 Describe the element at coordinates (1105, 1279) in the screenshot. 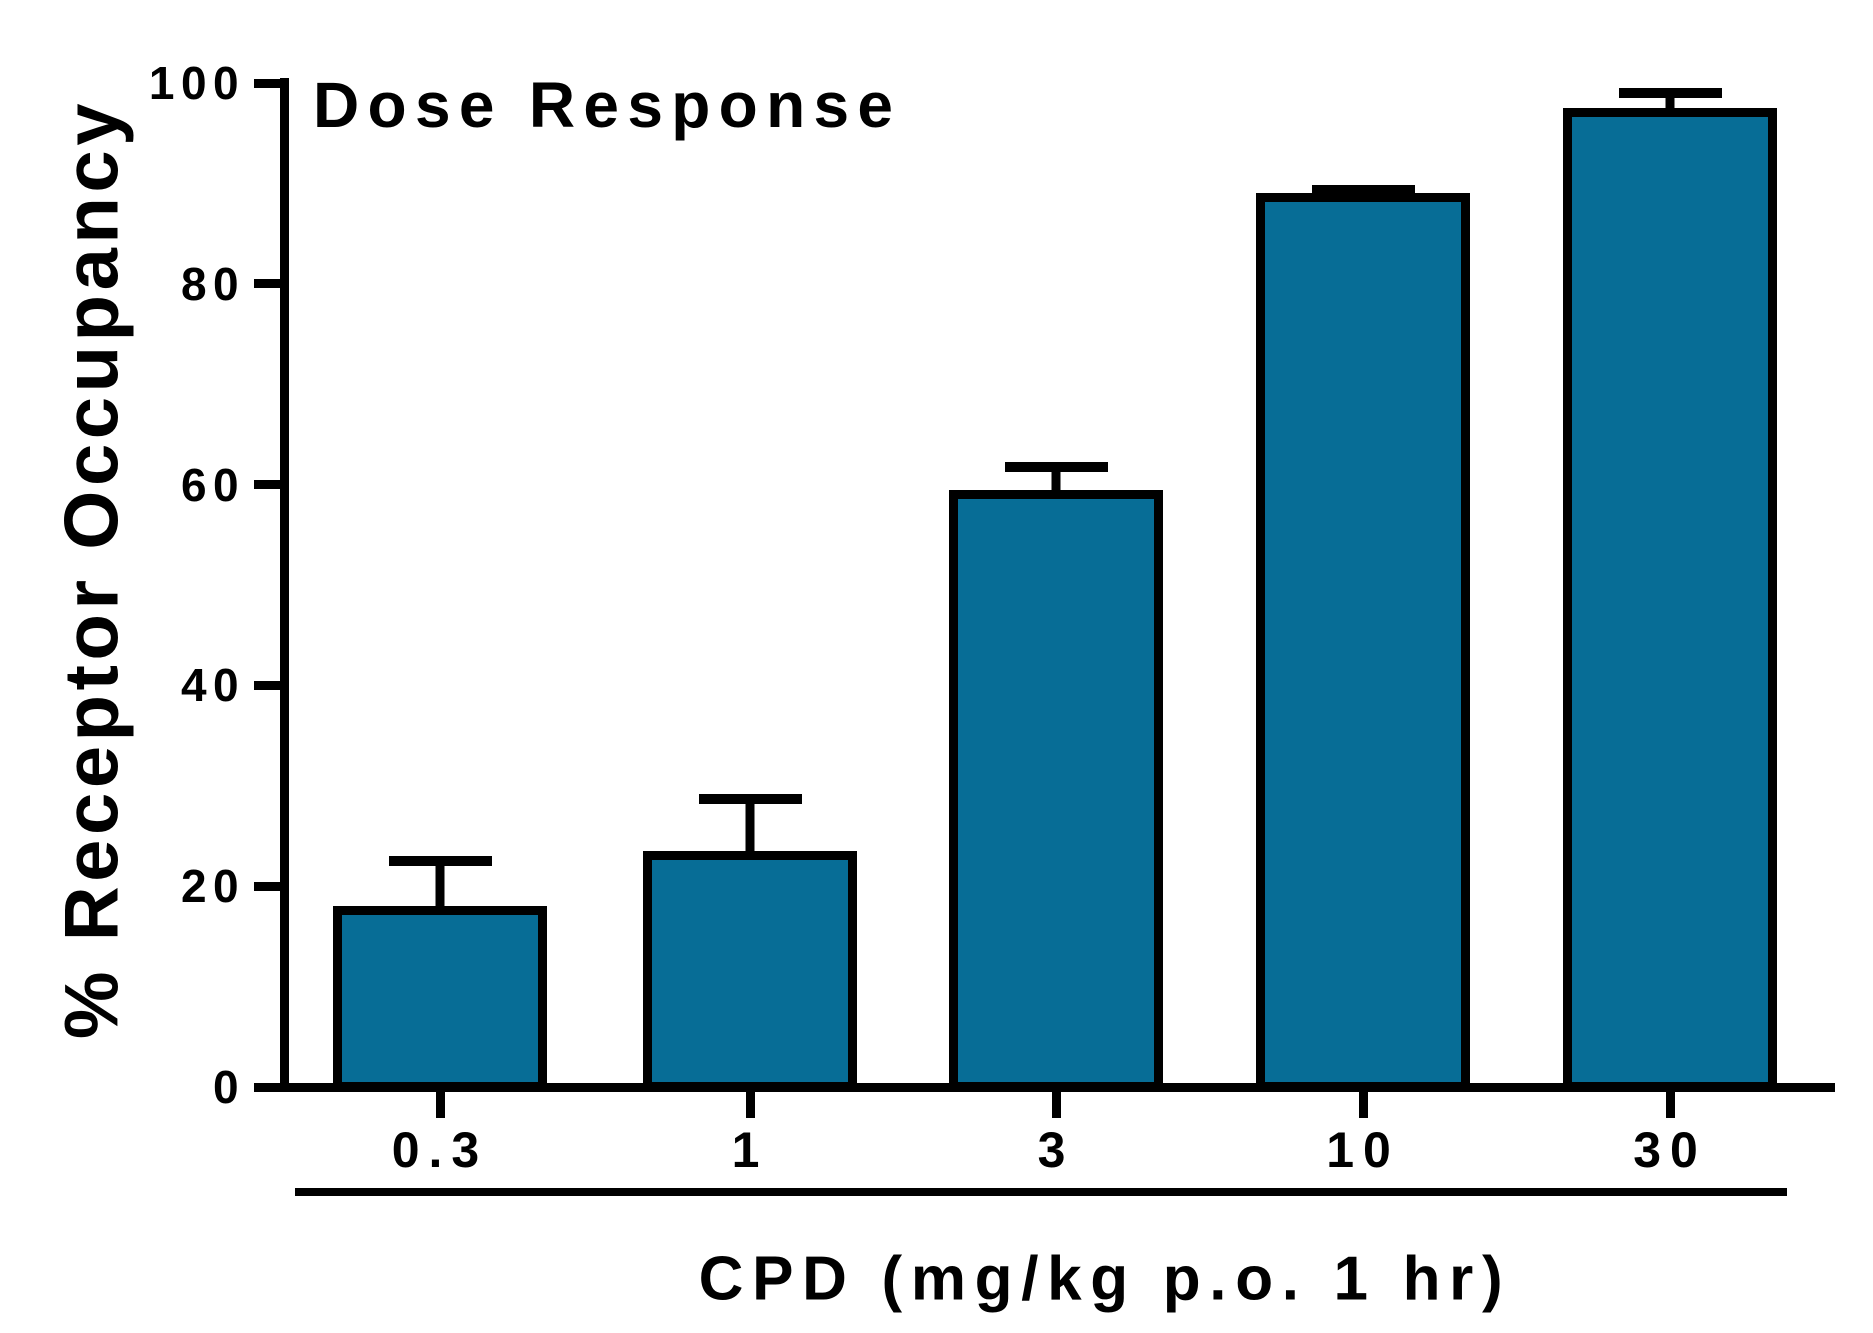

I see `x-axis-title: CPD (mg/kg p.o. 1 hr)` at that location.